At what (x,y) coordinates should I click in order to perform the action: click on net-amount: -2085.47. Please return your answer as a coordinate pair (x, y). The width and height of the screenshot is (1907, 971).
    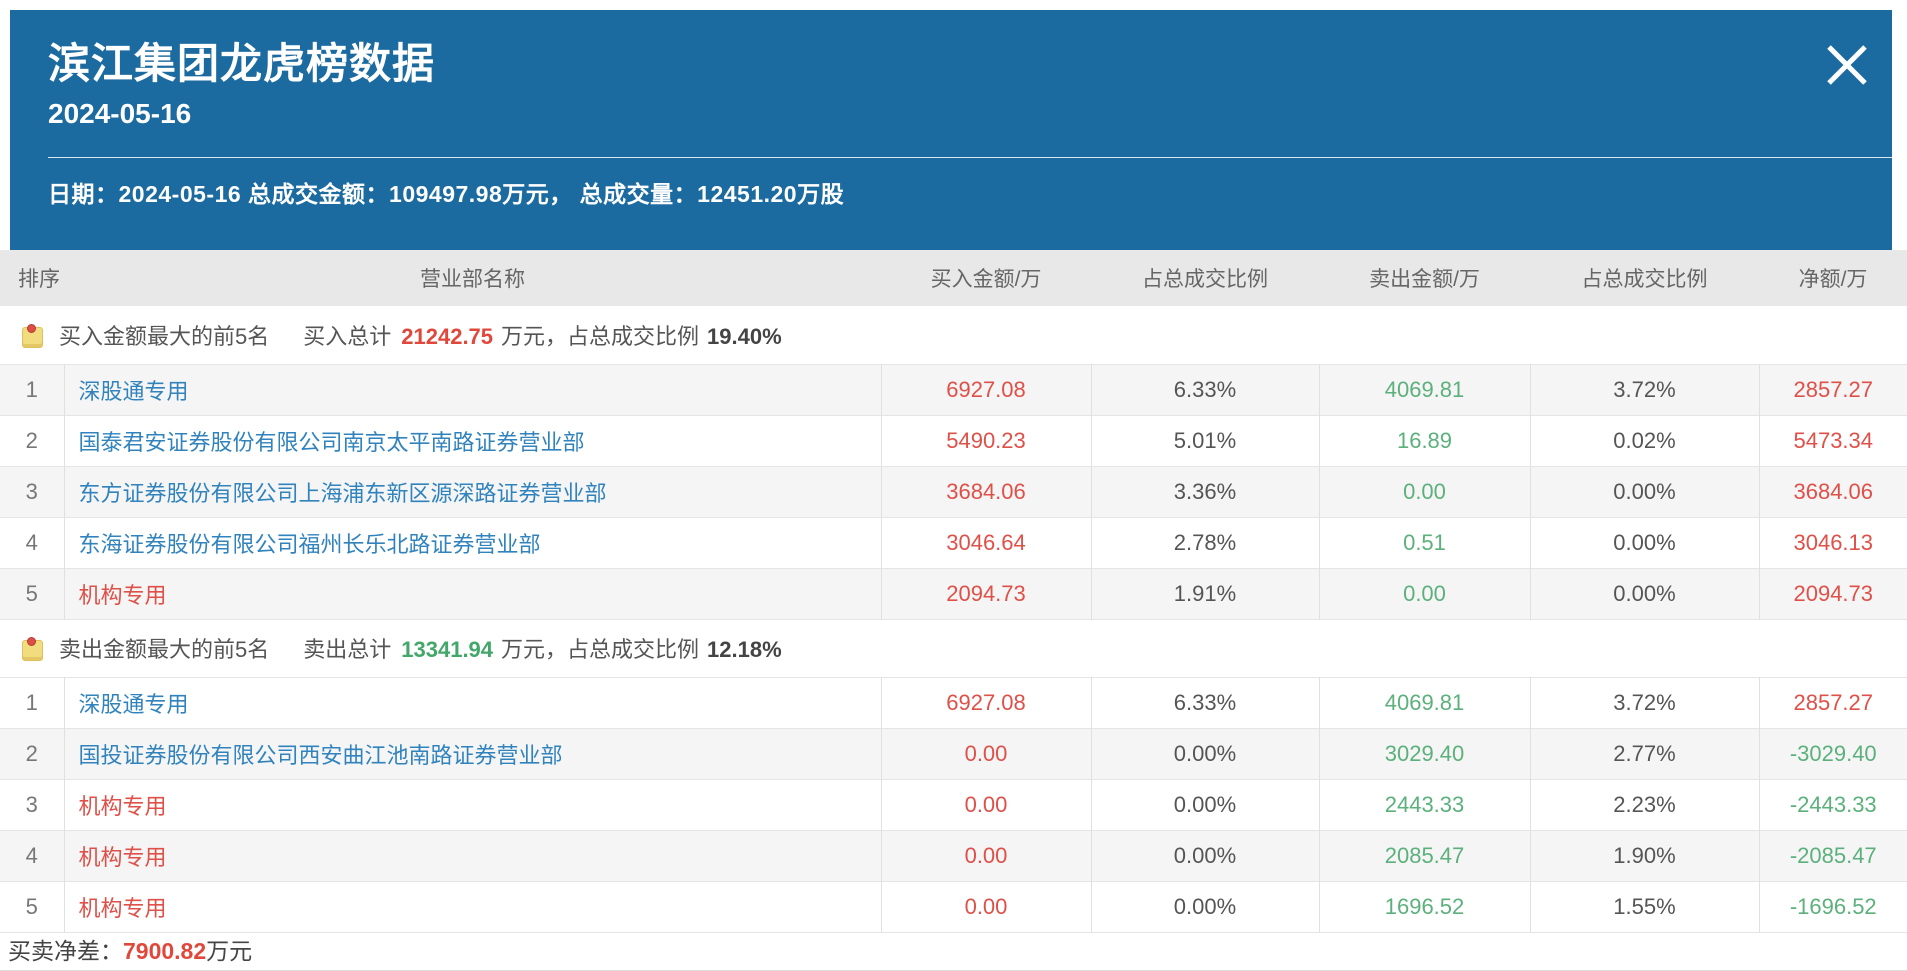
    Looking at the image, I should click on (1832, 855).